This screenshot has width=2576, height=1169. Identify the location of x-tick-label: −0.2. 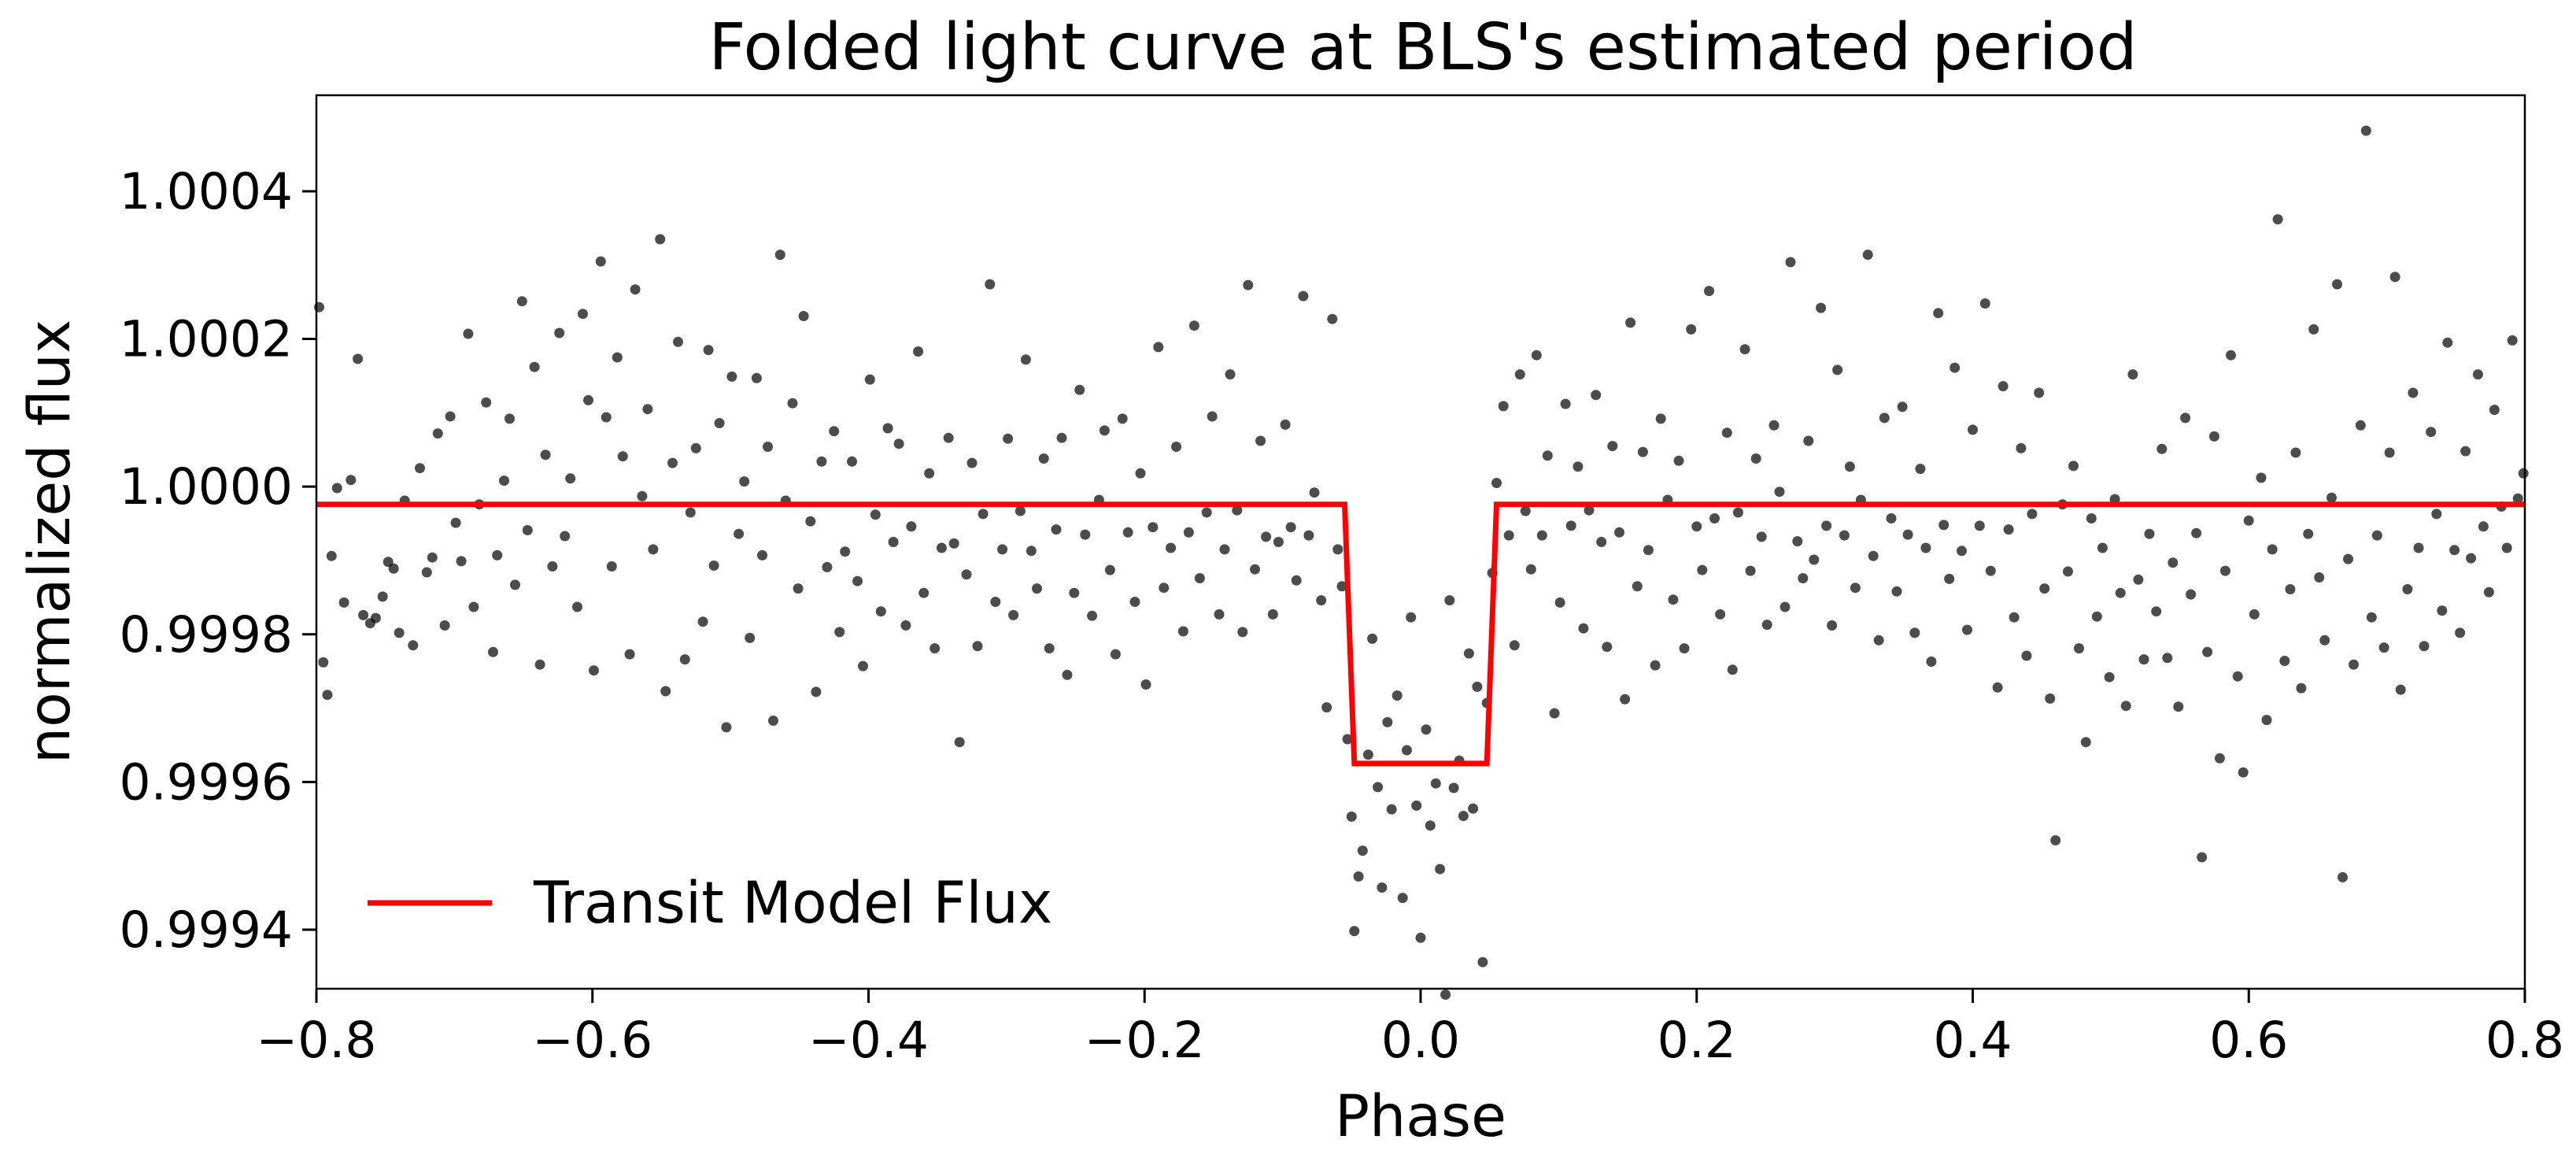
(1145, 1041).